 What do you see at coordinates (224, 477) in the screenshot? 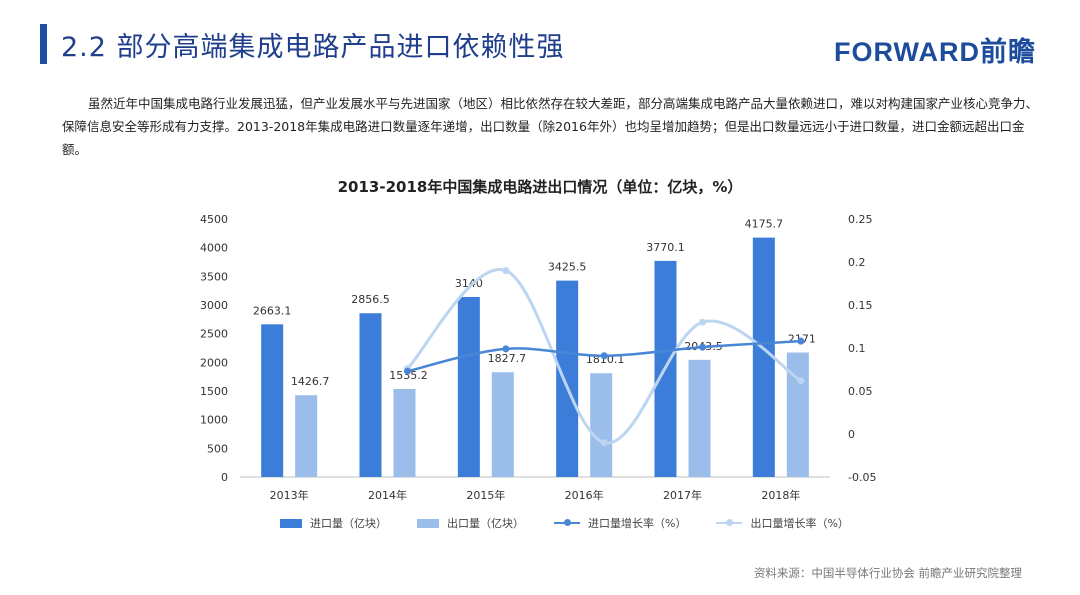
I see `y-left-tick-label: 0` at bounding box center [224, 477].